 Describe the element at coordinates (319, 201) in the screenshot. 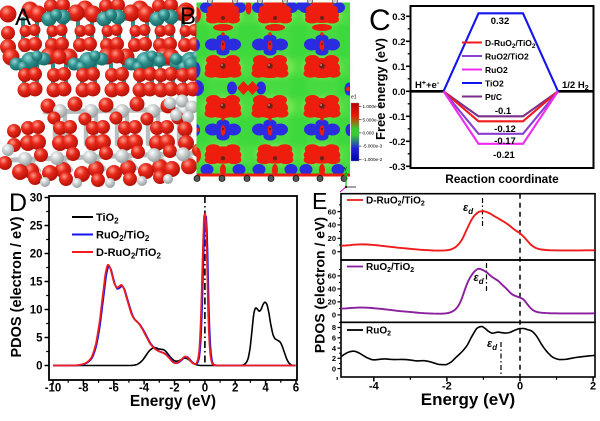

I see `svg-text: E` at that location.